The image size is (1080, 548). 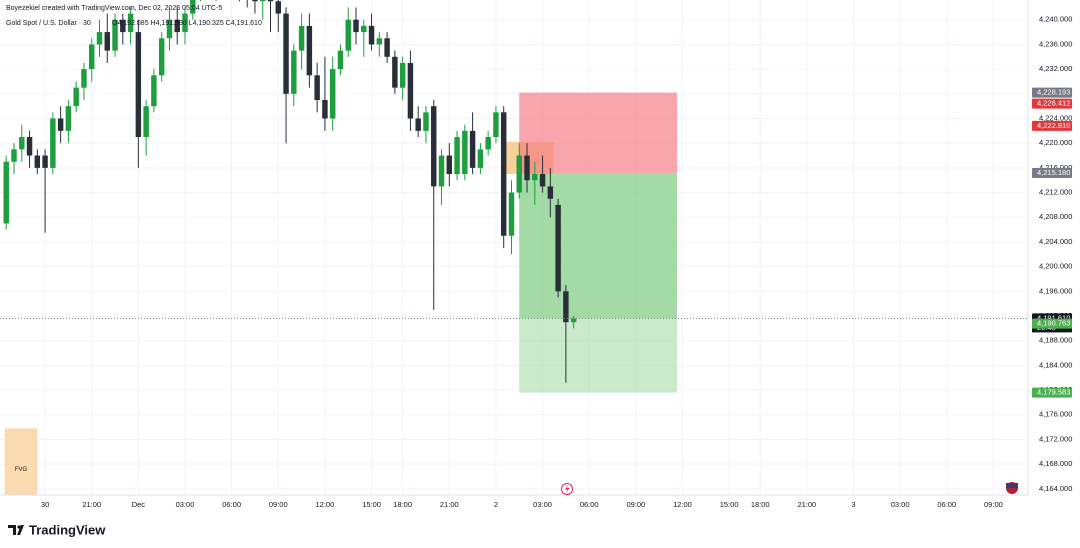 I want to click on symbol: Gold Spot / U.S. Dollar · 30, so click(x=48, y=23).